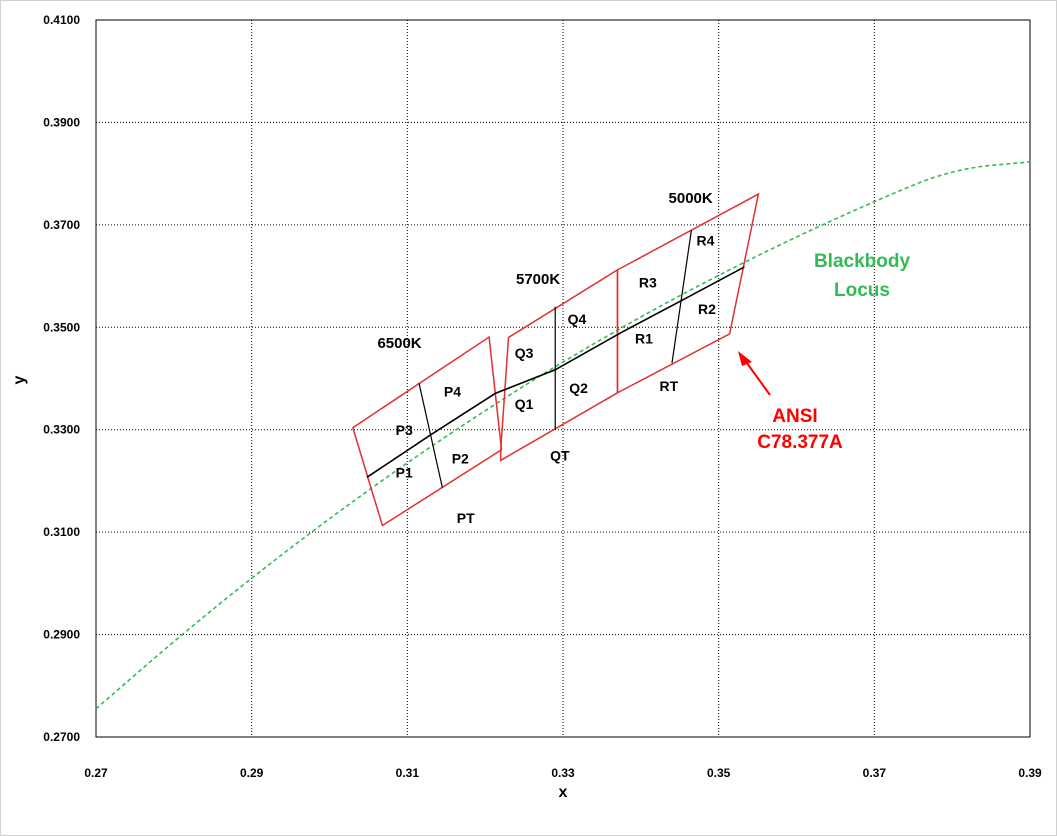  I want to click on y-tick-label: 0.2700, so click(61, 737).